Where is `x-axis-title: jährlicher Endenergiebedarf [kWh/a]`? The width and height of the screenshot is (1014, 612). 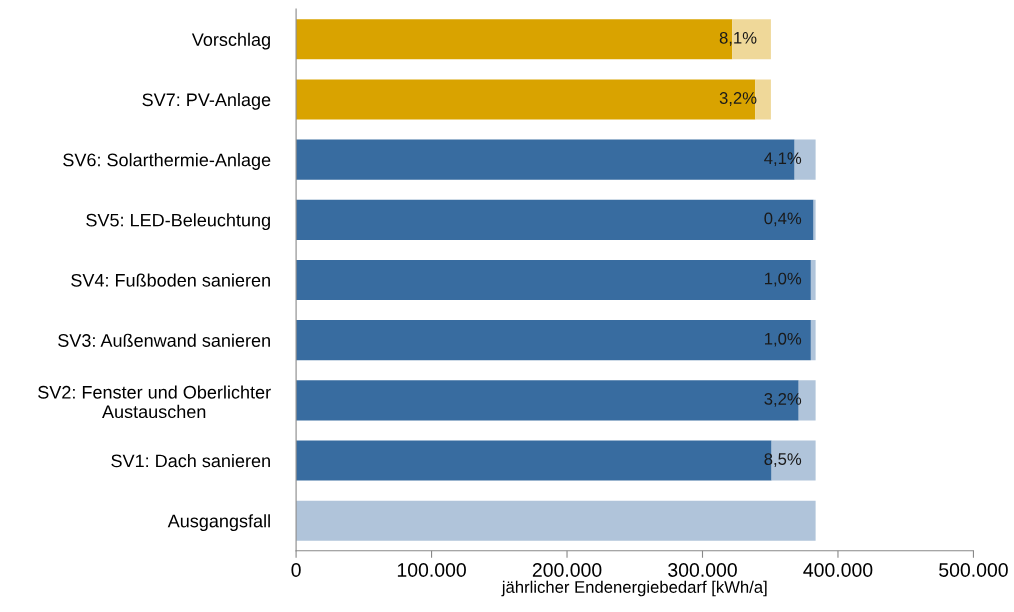 x-axis-title: jährlicher Endenergiebedarf [kWh/a] is located at coordinates (634, 588).